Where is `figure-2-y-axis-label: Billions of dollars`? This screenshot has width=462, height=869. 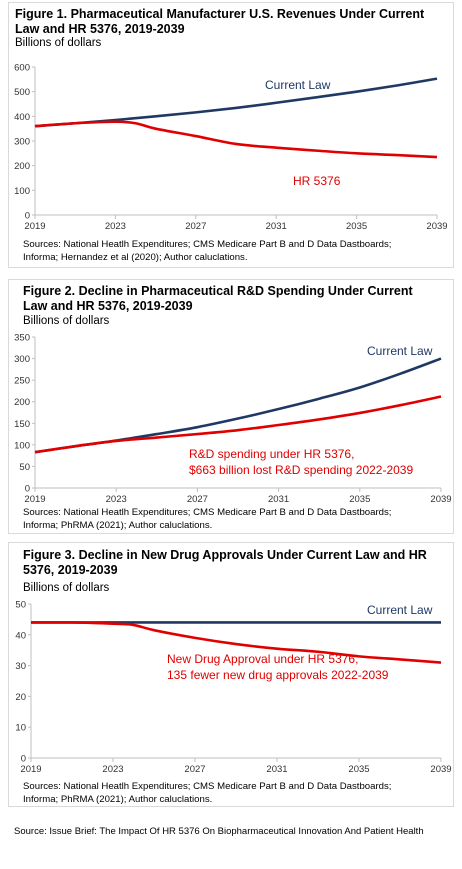
figure-2-y-axis-label: Billions of dollars is located at coordinates (66, 321).